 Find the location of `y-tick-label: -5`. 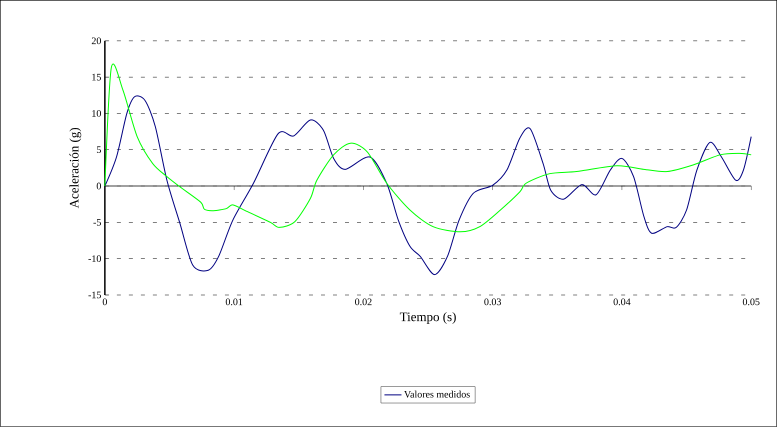

y-tick-label: -5 is located at coordinates (97, 222).